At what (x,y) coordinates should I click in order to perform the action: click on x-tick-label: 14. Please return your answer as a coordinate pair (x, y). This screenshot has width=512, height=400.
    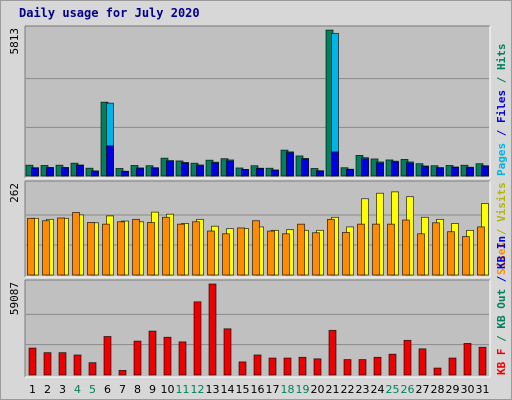
    Looking at the image, I should click on (228, 389).